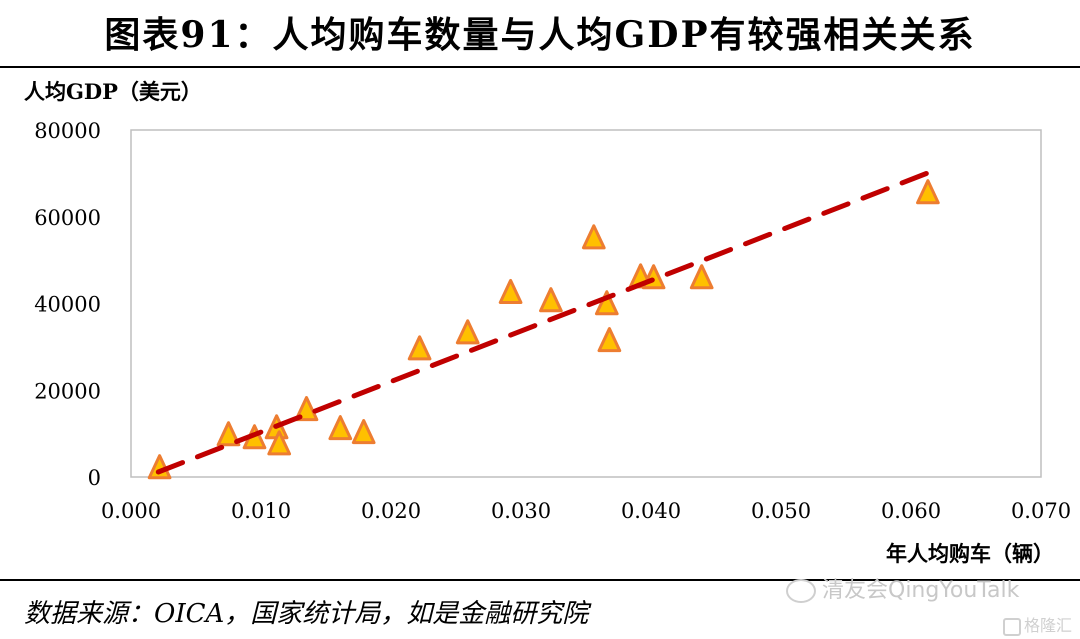 Image resolution: width=1080 pixels, height=639 pixels. What do you see at coordinates (131, 511) in the screenshot?
I see `x-tick-label: 0.000` at bounding box center [131, 511].